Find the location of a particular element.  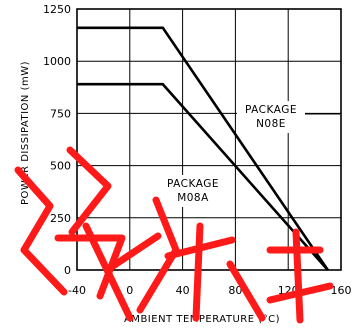

y-tick-label: 1250 is located at coordinates (57, 9).